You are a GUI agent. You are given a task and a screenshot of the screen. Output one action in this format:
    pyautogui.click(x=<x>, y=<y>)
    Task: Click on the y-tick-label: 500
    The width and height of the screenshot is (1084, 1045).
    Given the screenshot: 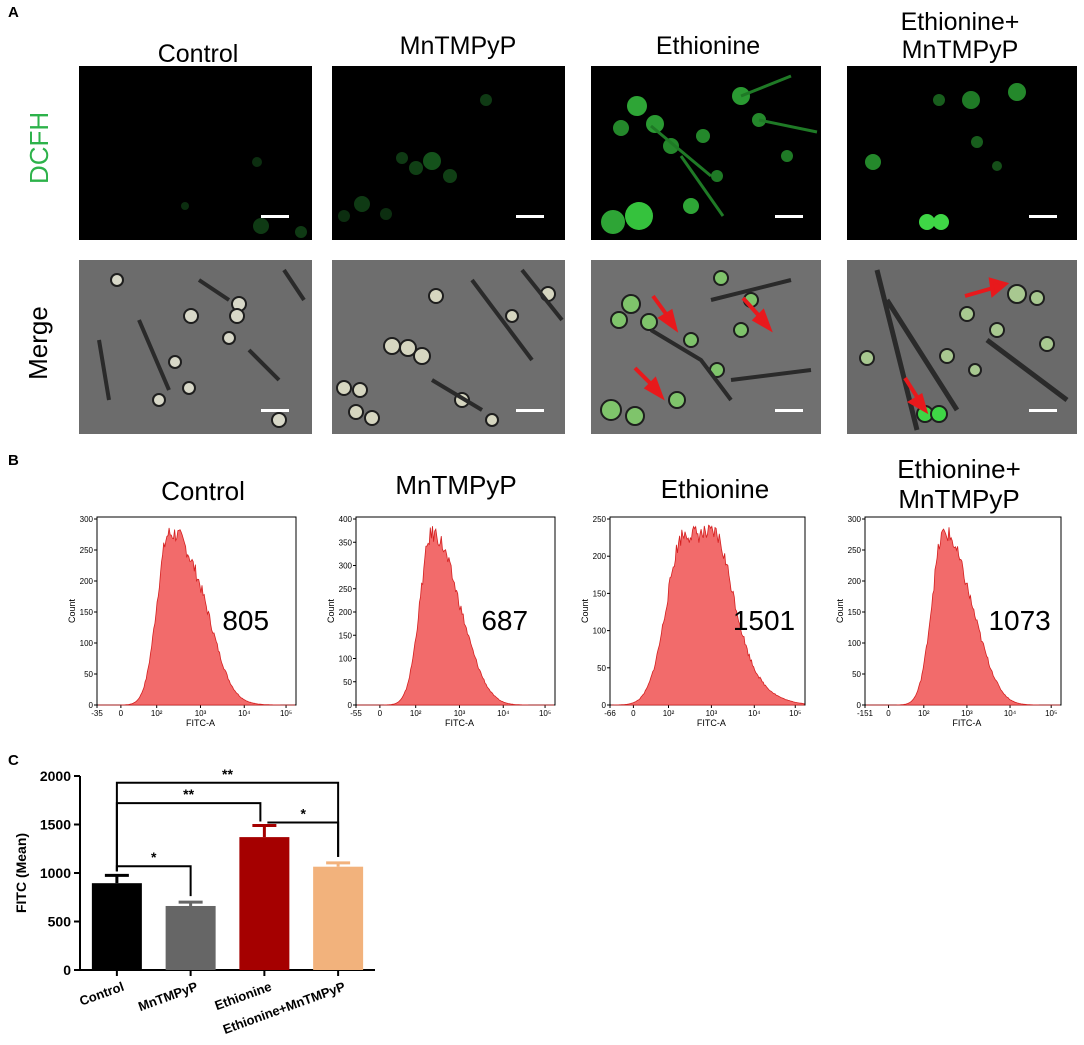 What is the action you would take?
    pyautogui.click(x=60, y=922)
    